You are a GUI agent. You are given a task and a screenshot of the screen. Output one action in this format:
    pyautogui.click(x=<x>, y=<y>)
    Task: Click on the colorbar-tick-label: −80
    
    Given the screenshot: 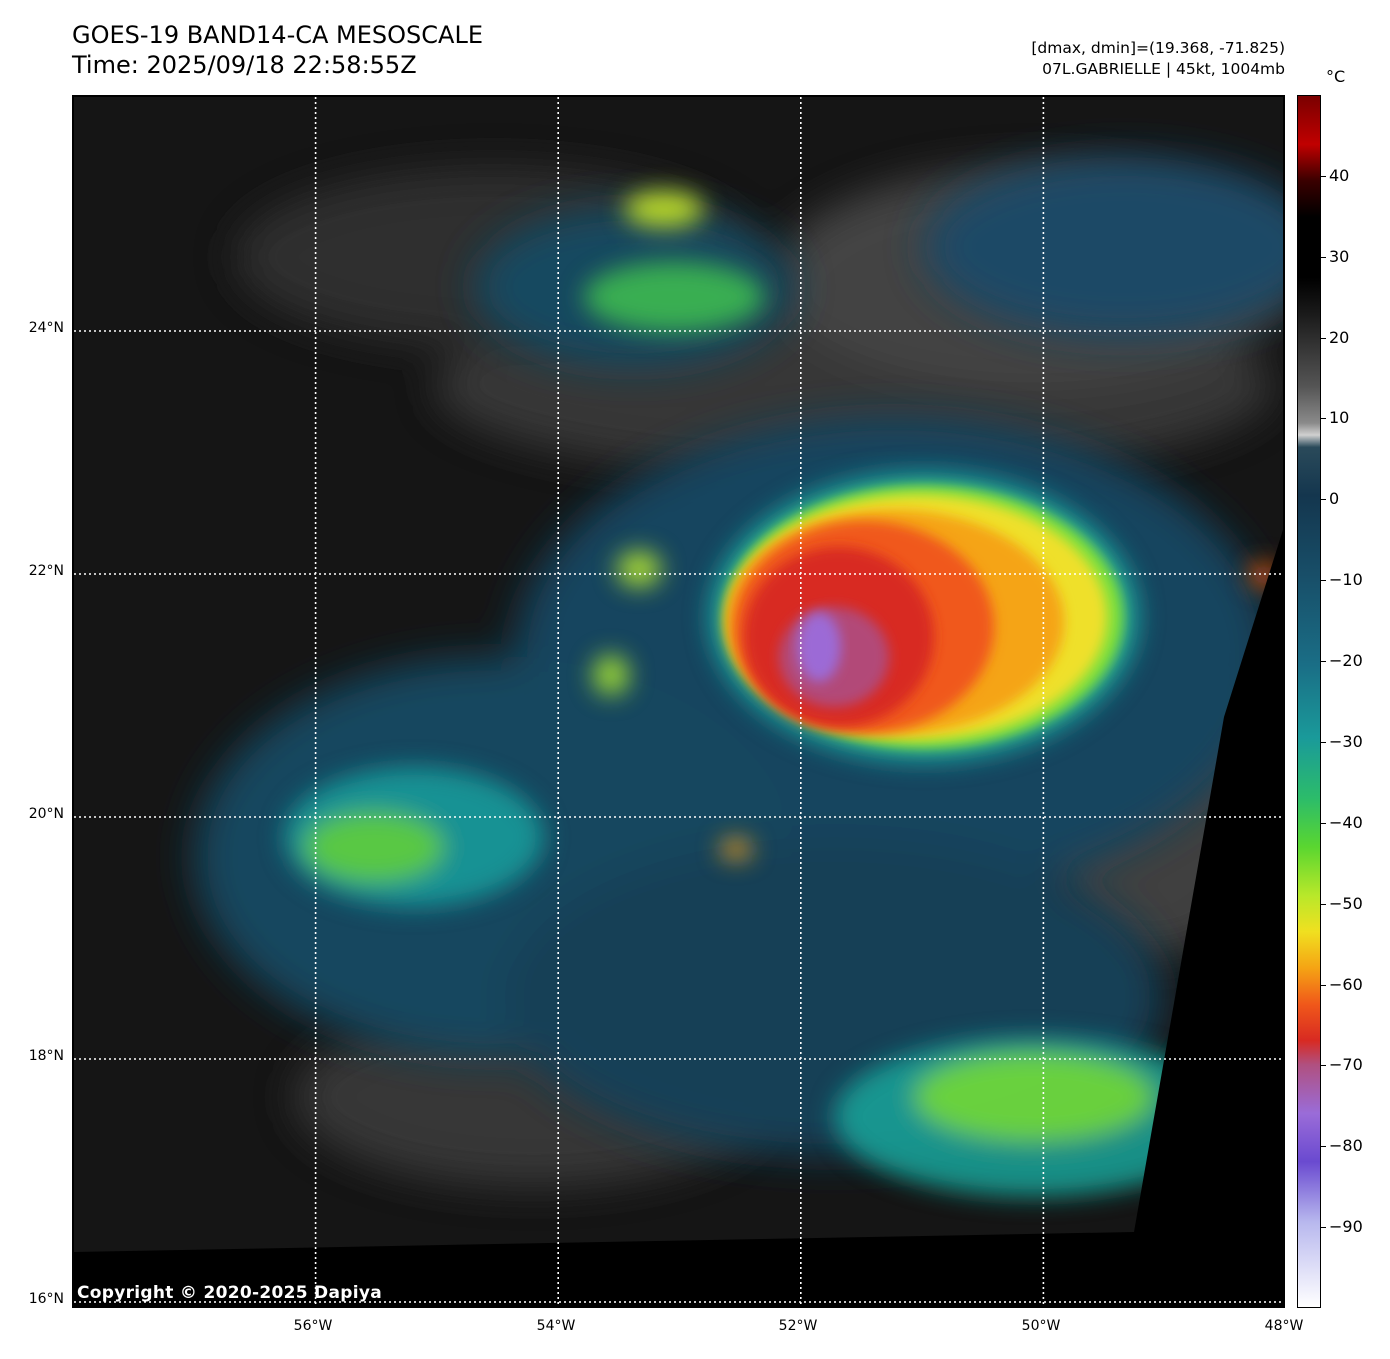 What is the action you would take?
    pyautogui.click(x=1346, y=1146)
    